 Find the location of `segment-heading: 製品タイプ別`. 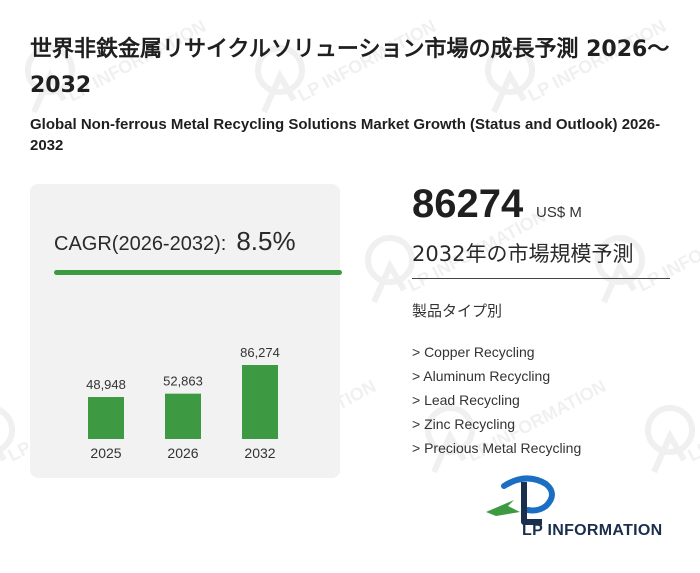

segment-heading: 製品タイプ別 is located at coordinates (457, 311).